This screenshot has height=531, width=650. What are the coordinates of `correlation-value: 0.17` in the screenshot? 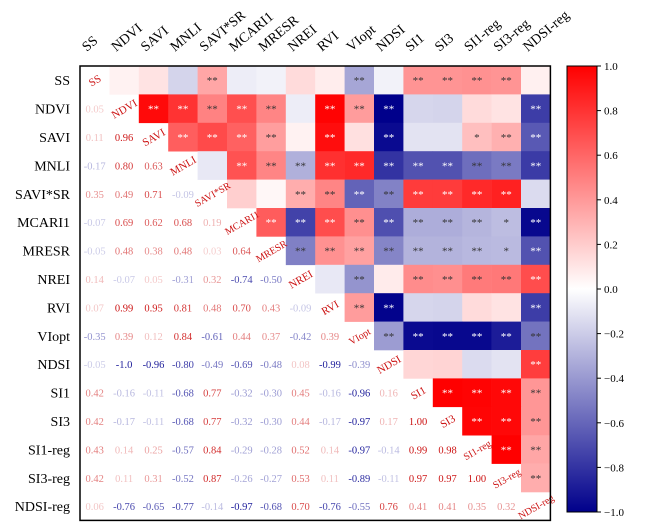 It's located at (389, 422).